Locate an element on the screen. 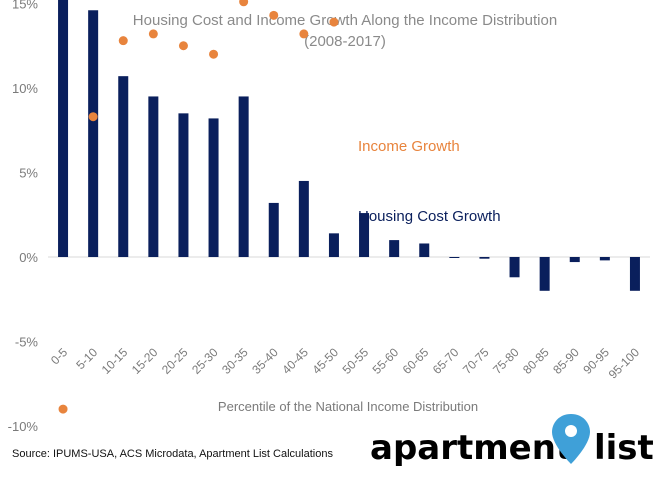 Image resolution: width=660 pixels, height=477 pixels. apartment-list-logo: apartment list is located at coordinates (512, 441).